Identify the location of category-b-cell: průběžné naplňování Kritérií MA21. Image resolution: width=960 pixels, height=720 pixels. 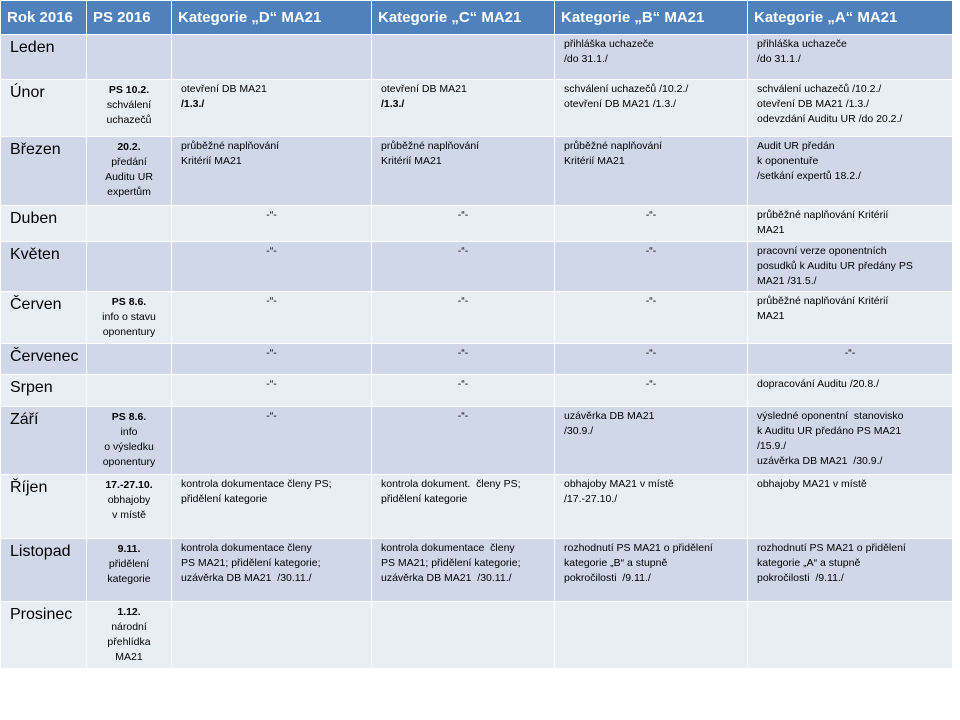
(651, 171).